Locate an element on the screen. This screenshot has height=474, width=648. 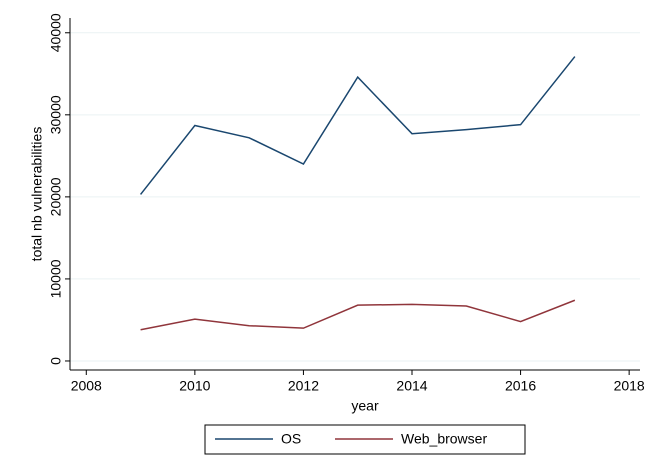
x-tick-label: 2016 is located at coordinates (520, 386).